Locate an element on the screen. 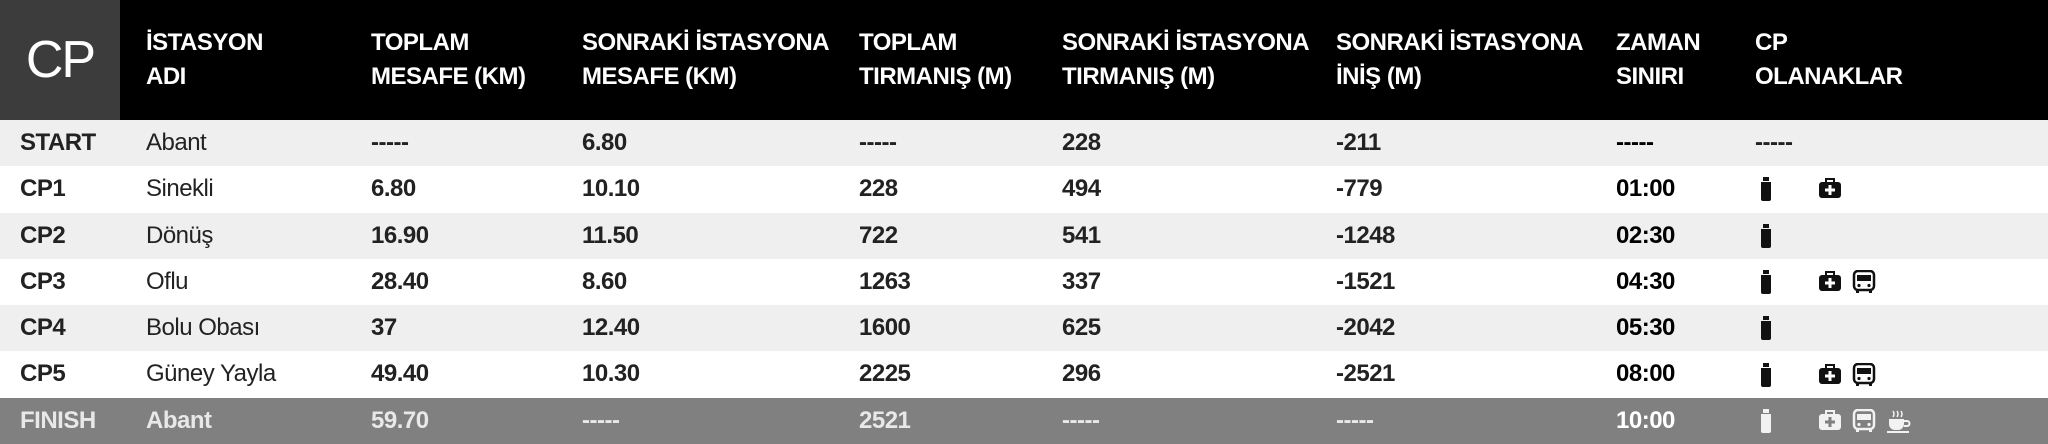  table-row: CP4 Bolu Obası 37 12.40 1600 625 -2042 05:30 is located at coordinates (1024, 328).